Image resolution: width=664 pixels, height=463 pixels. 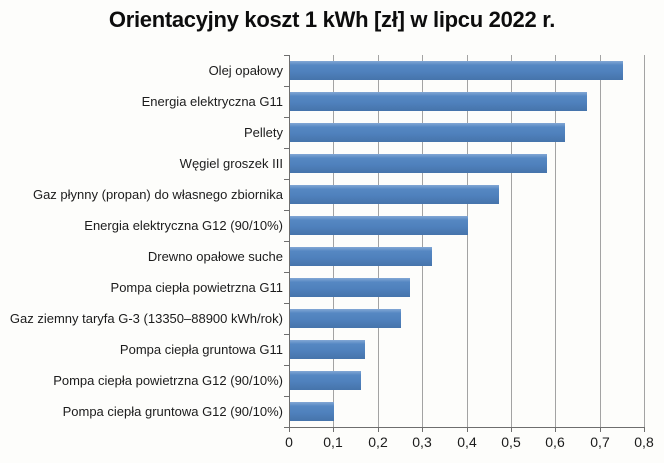 What do you see at coordinates (422, 442) in the screenshot?
I see `x-tick-label: 0,3` at bounding box center [422, 442].